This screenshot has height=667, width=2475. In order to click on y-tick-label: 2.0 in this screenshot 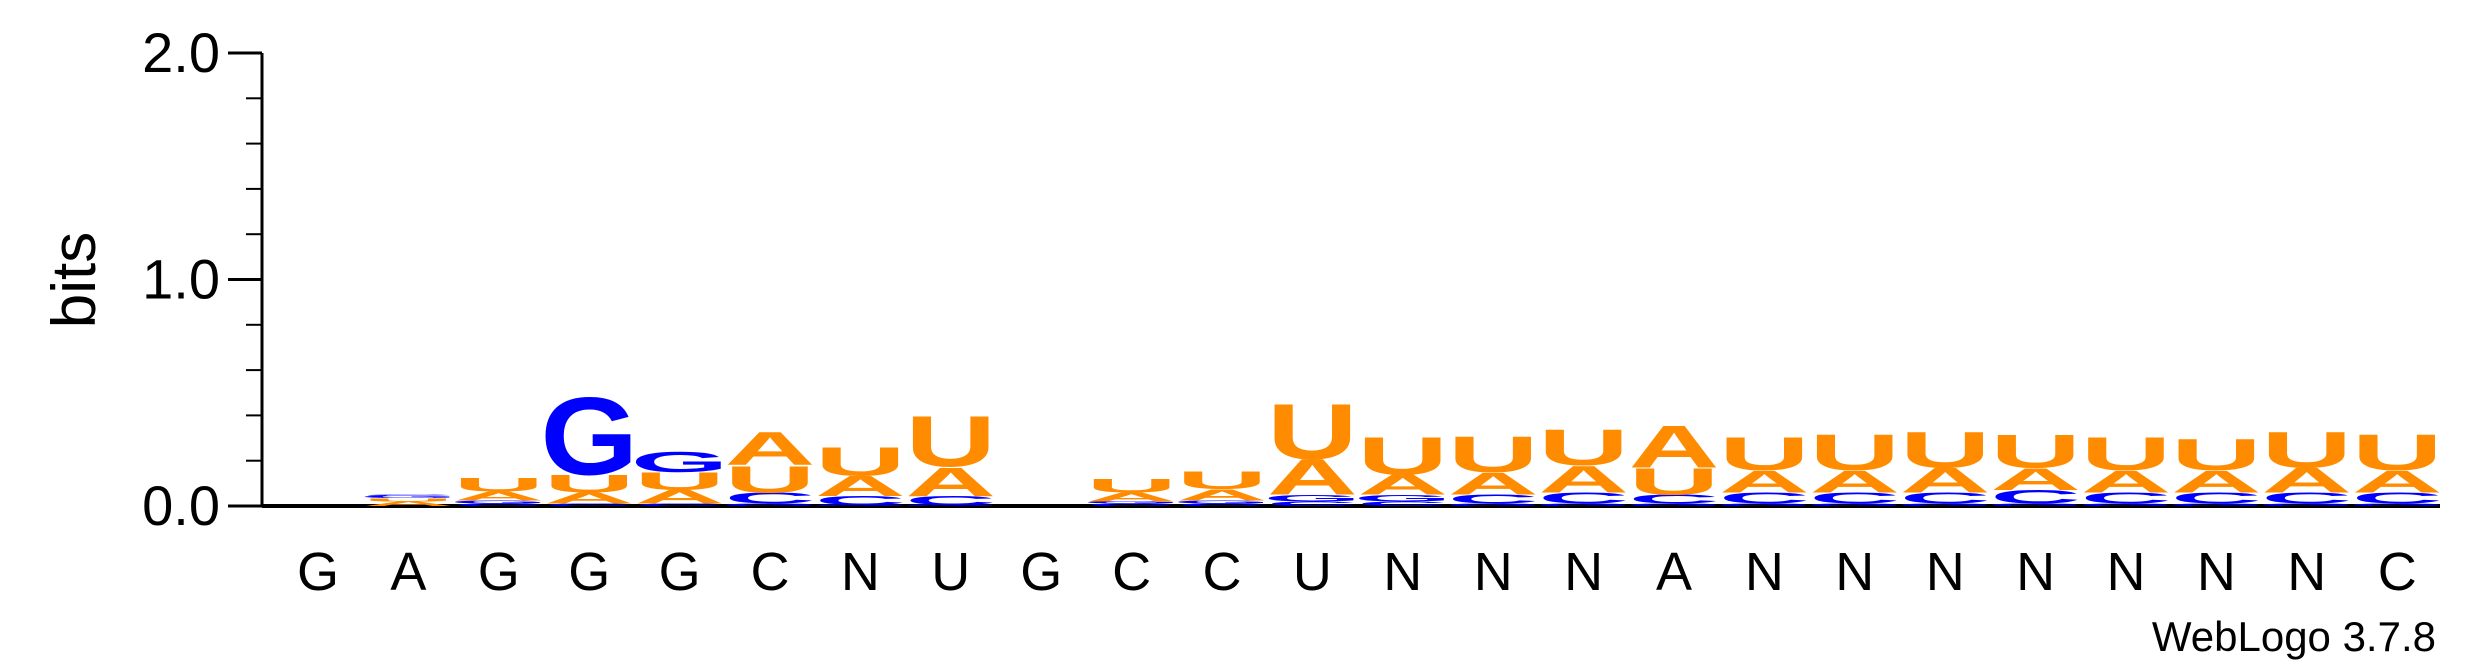, I will do `click(181, 52)`.